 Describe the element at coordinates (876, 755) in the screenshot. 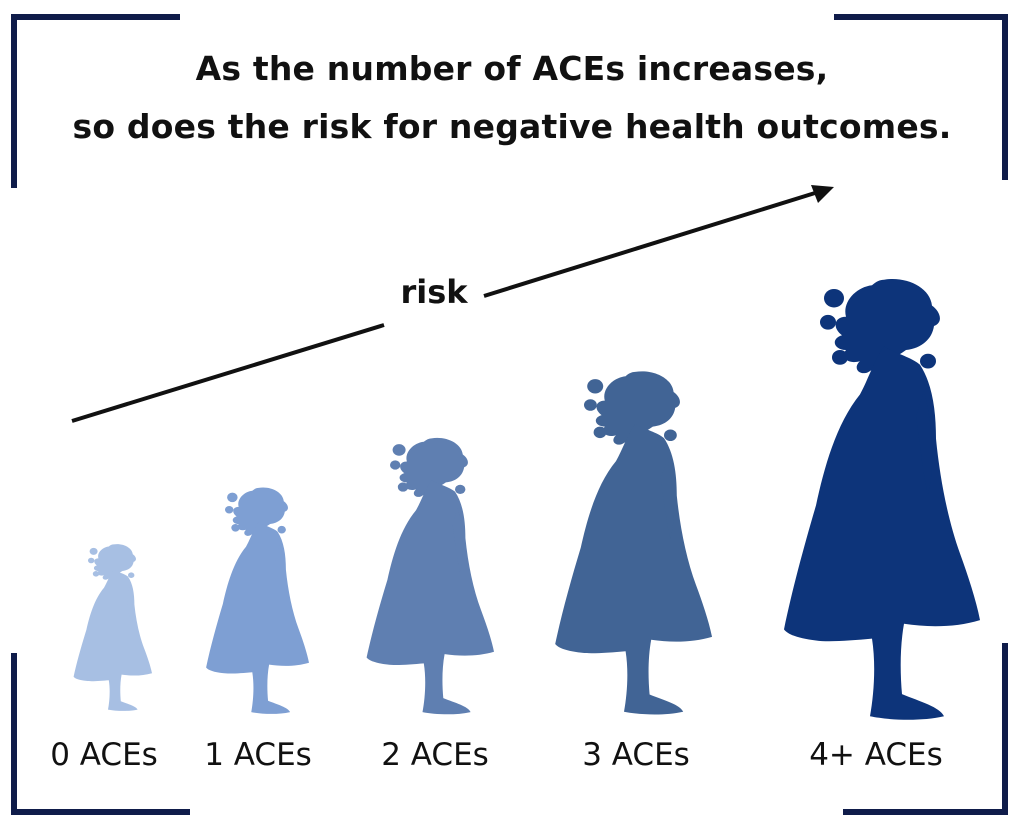

I see `ace-label-4: 4+ ACEs` at that location.